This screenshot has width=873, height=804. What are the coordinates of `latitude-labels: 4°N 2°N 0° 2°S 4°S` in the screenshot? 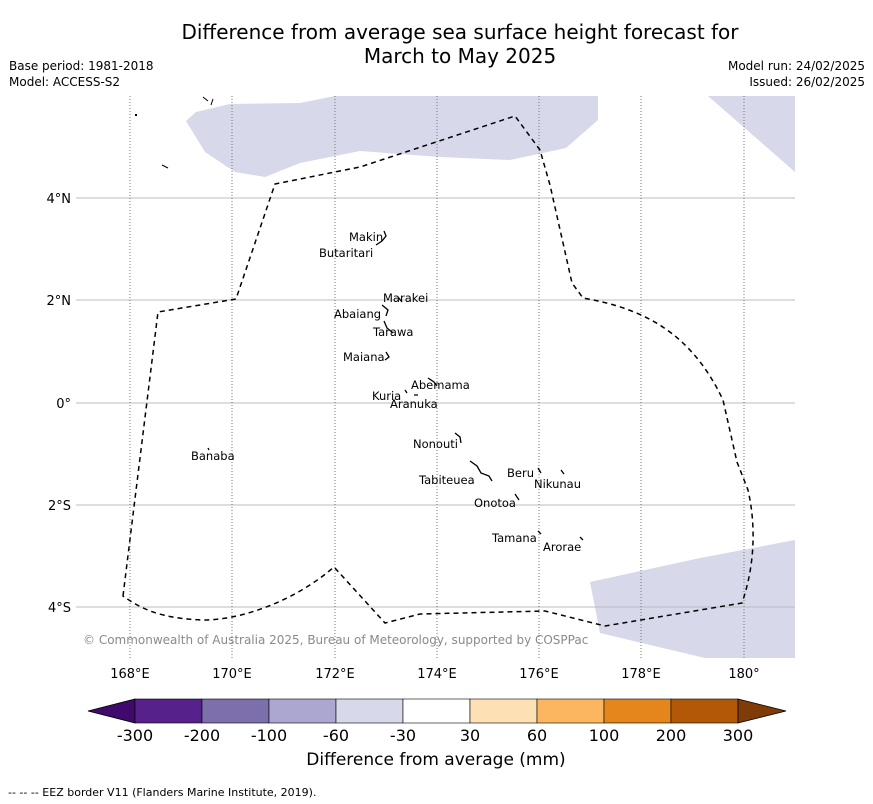 It's located at (59, 404).